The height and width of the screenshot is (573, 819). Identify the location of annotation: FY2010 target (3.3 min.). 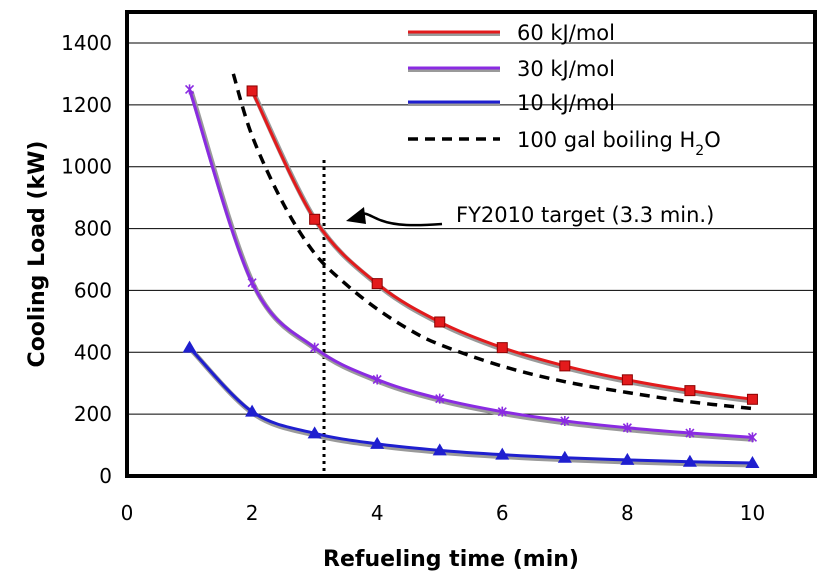
(530, 215).